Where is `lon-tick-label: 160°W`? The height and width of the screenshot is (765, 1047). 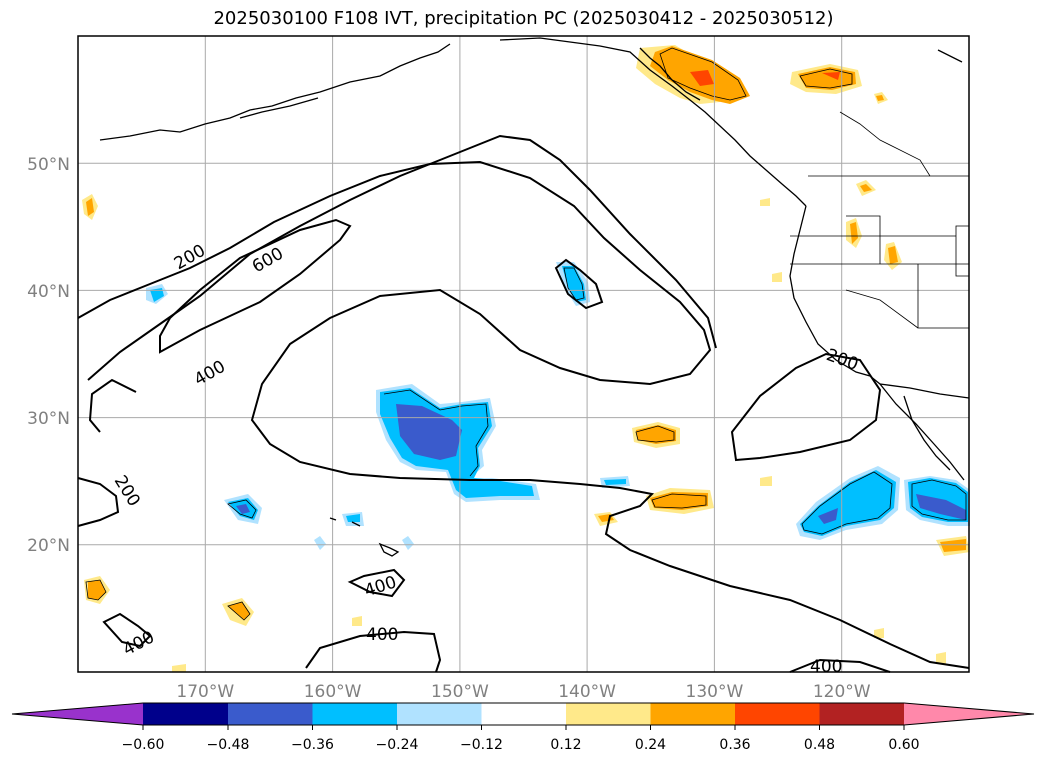 lon-tick-label: 160°W is located at coordinates (333, 692).